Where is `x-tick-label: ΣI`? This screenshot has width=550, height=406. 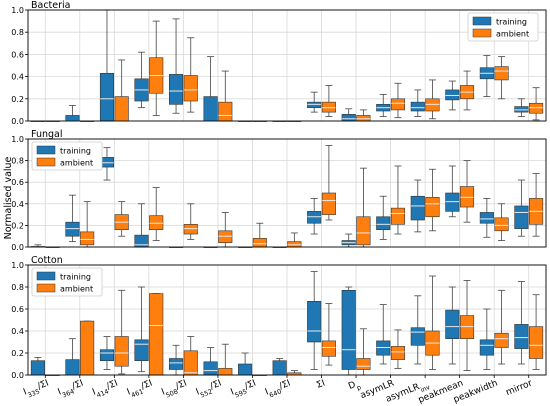 x-tick-label: ΣI is located at coordinates (320, 385).